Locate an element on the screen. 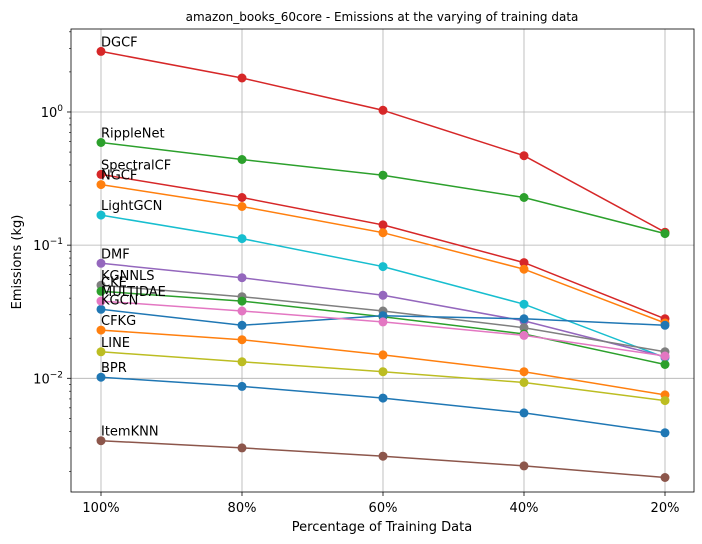 The image size is (702, 544). series-line is located at coordinates (383, 376).